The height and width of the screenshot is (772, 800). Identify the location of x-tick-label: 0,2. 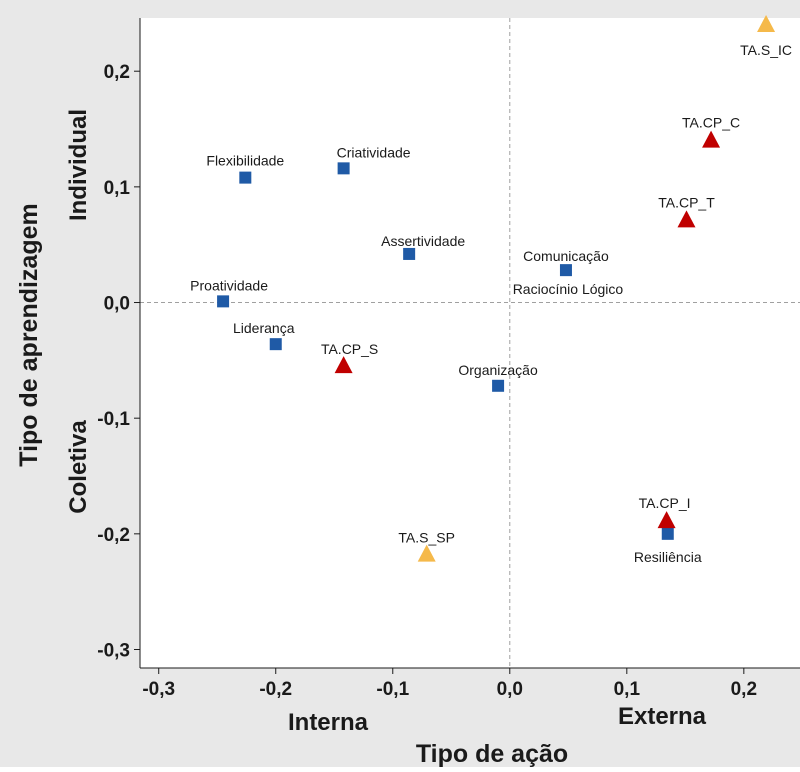
(744, 689).